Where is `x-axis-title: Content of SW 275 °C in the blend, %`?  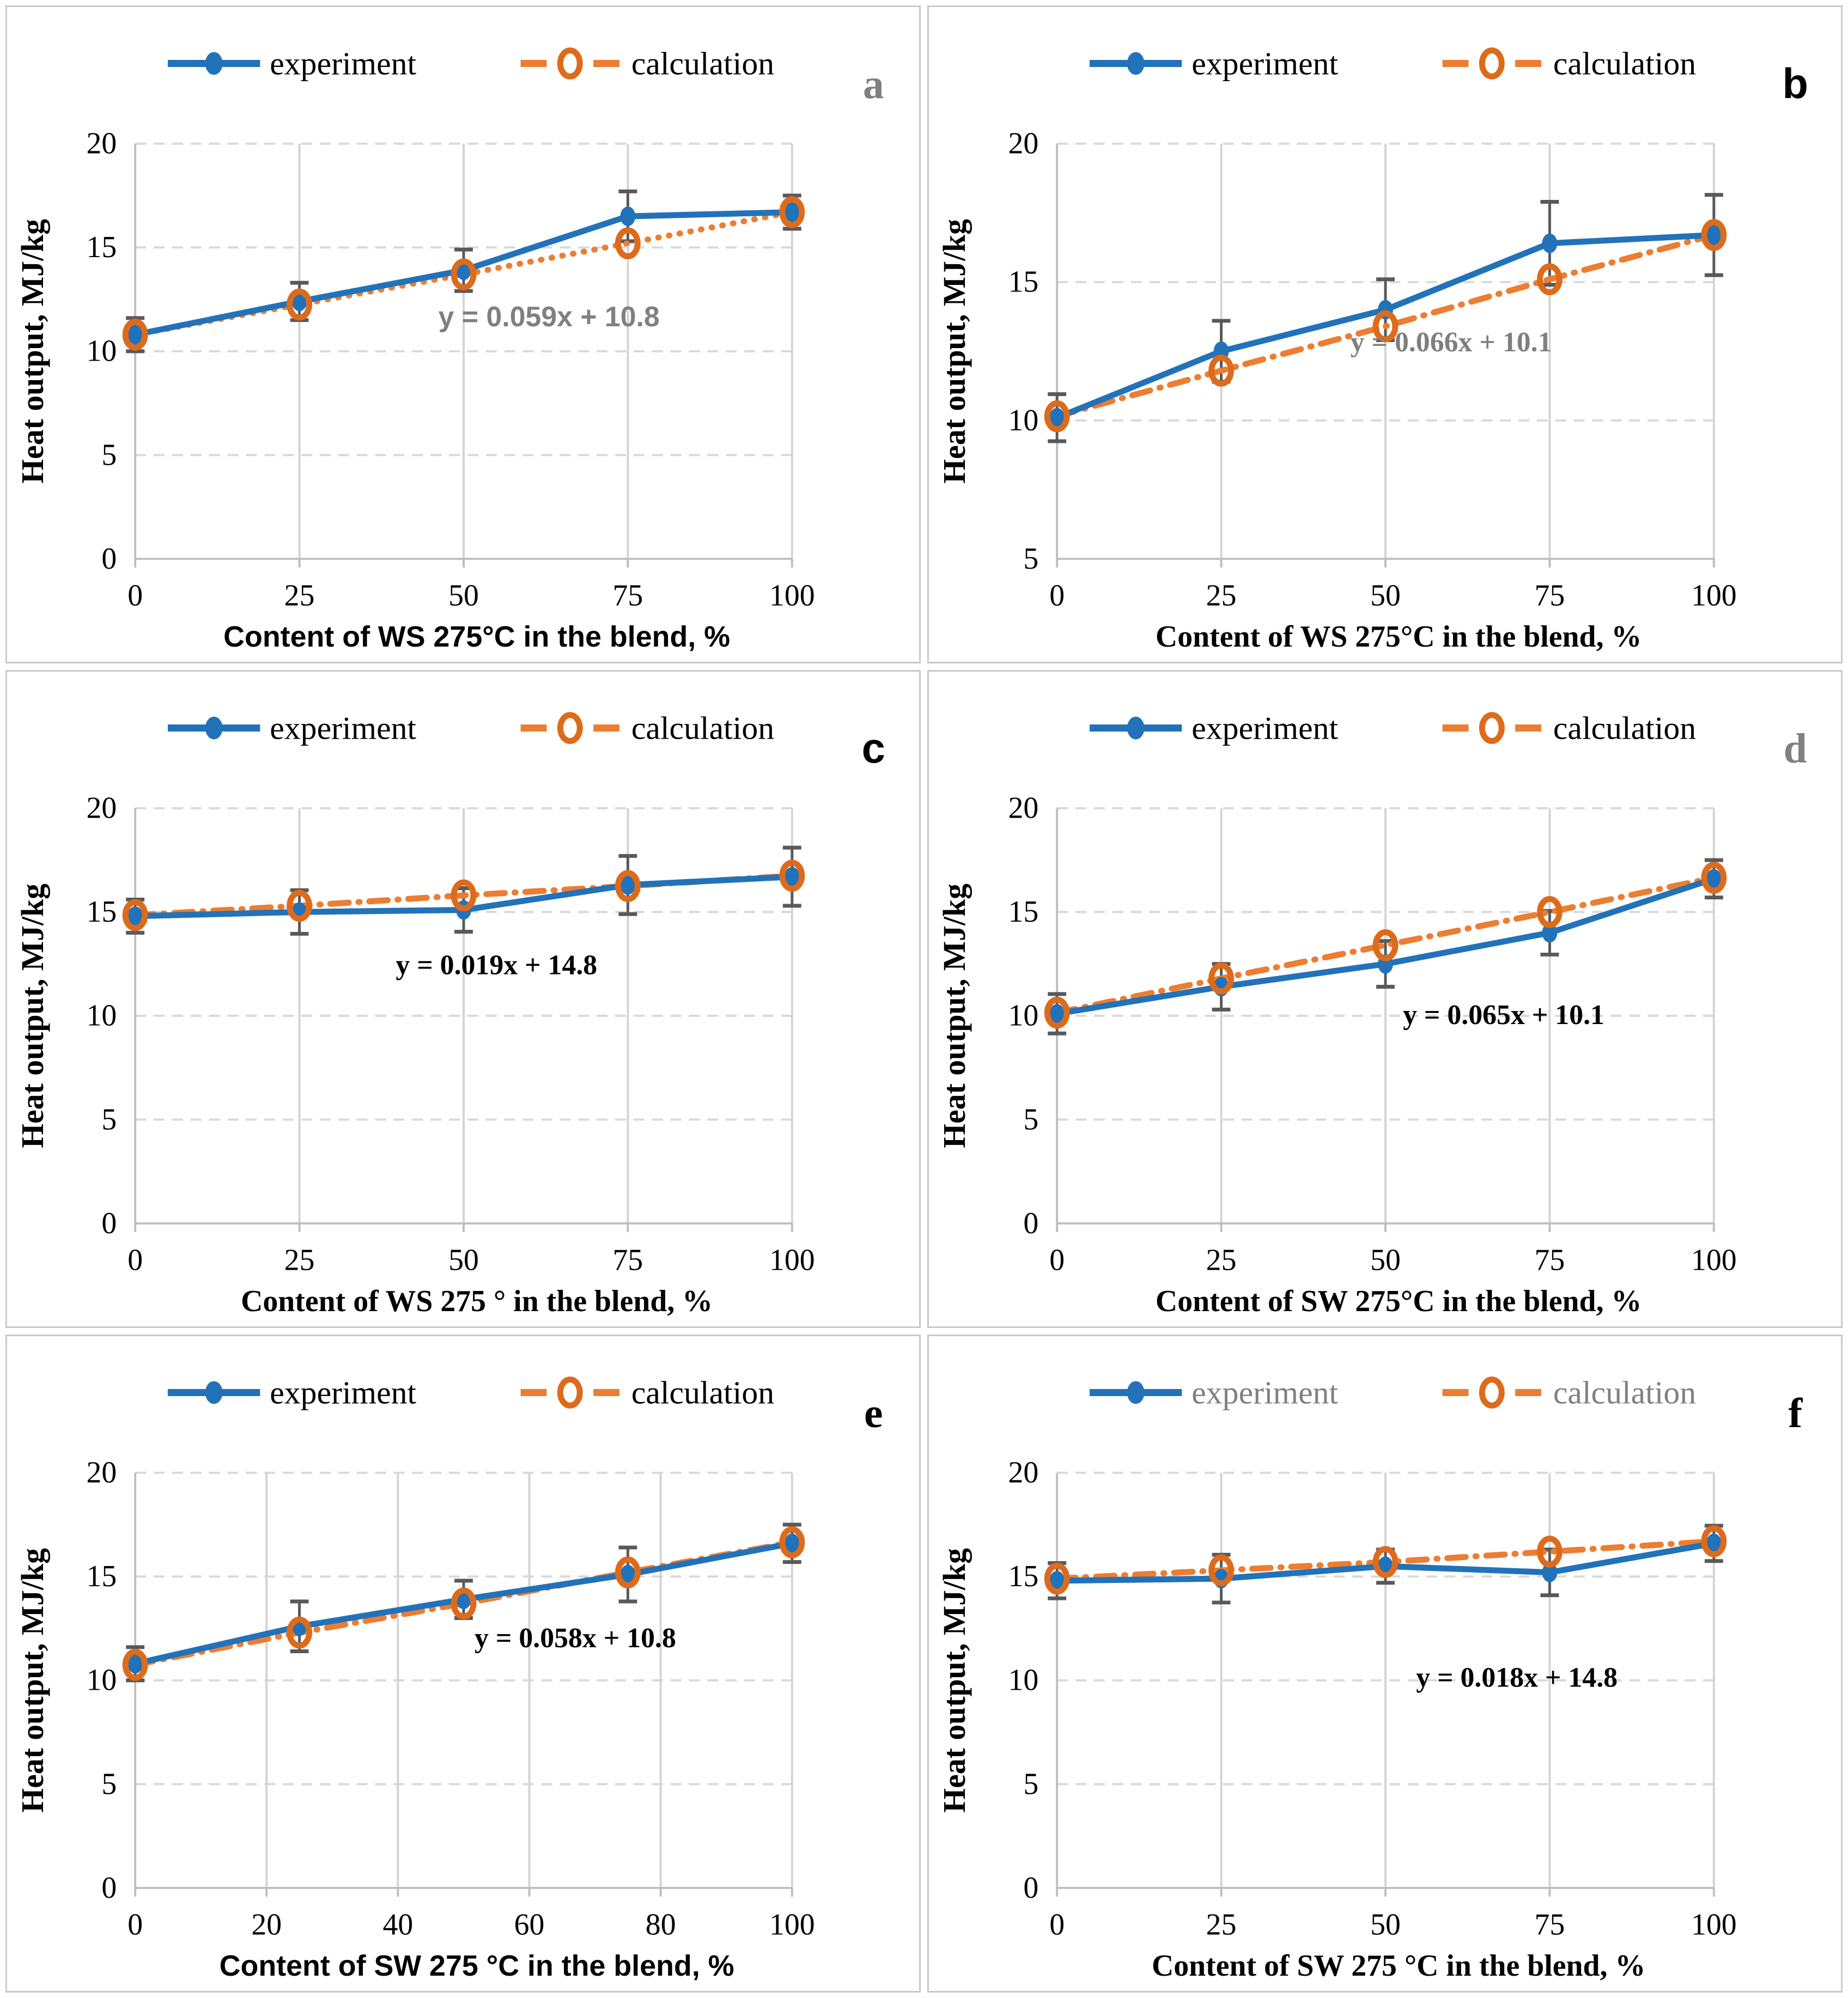 x-axis-title: Content of SW 275 °C in the blend, % is located at coordinates (477, 1966).